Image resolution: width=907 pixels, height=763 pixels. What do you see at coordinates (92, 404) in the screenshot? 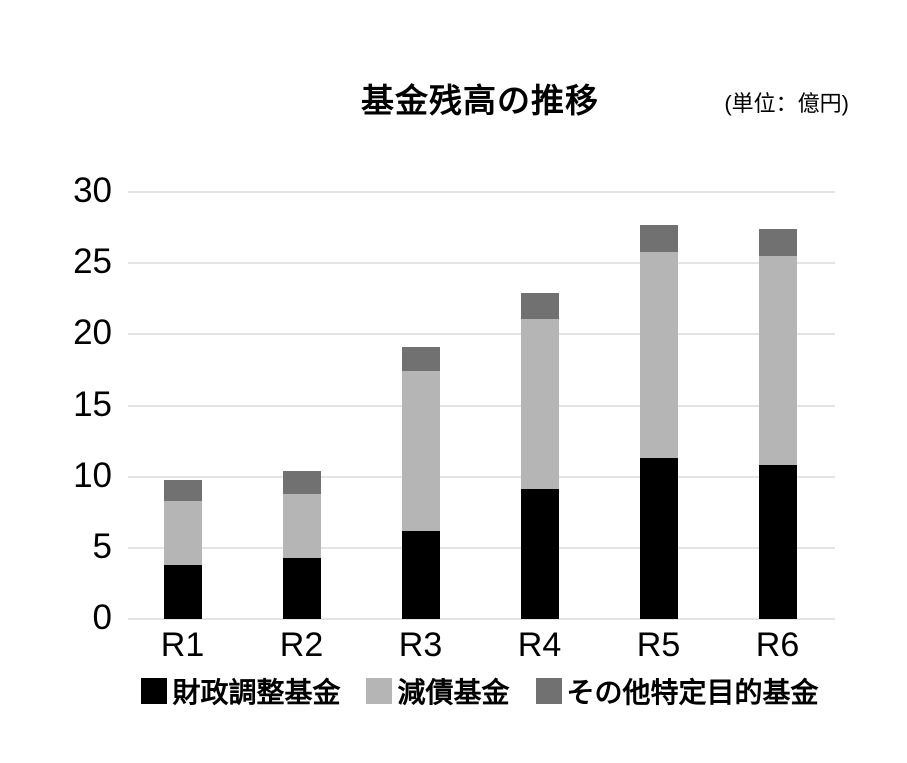
I see `y-tick-label-15: 15` at bounding box center [92, 404].